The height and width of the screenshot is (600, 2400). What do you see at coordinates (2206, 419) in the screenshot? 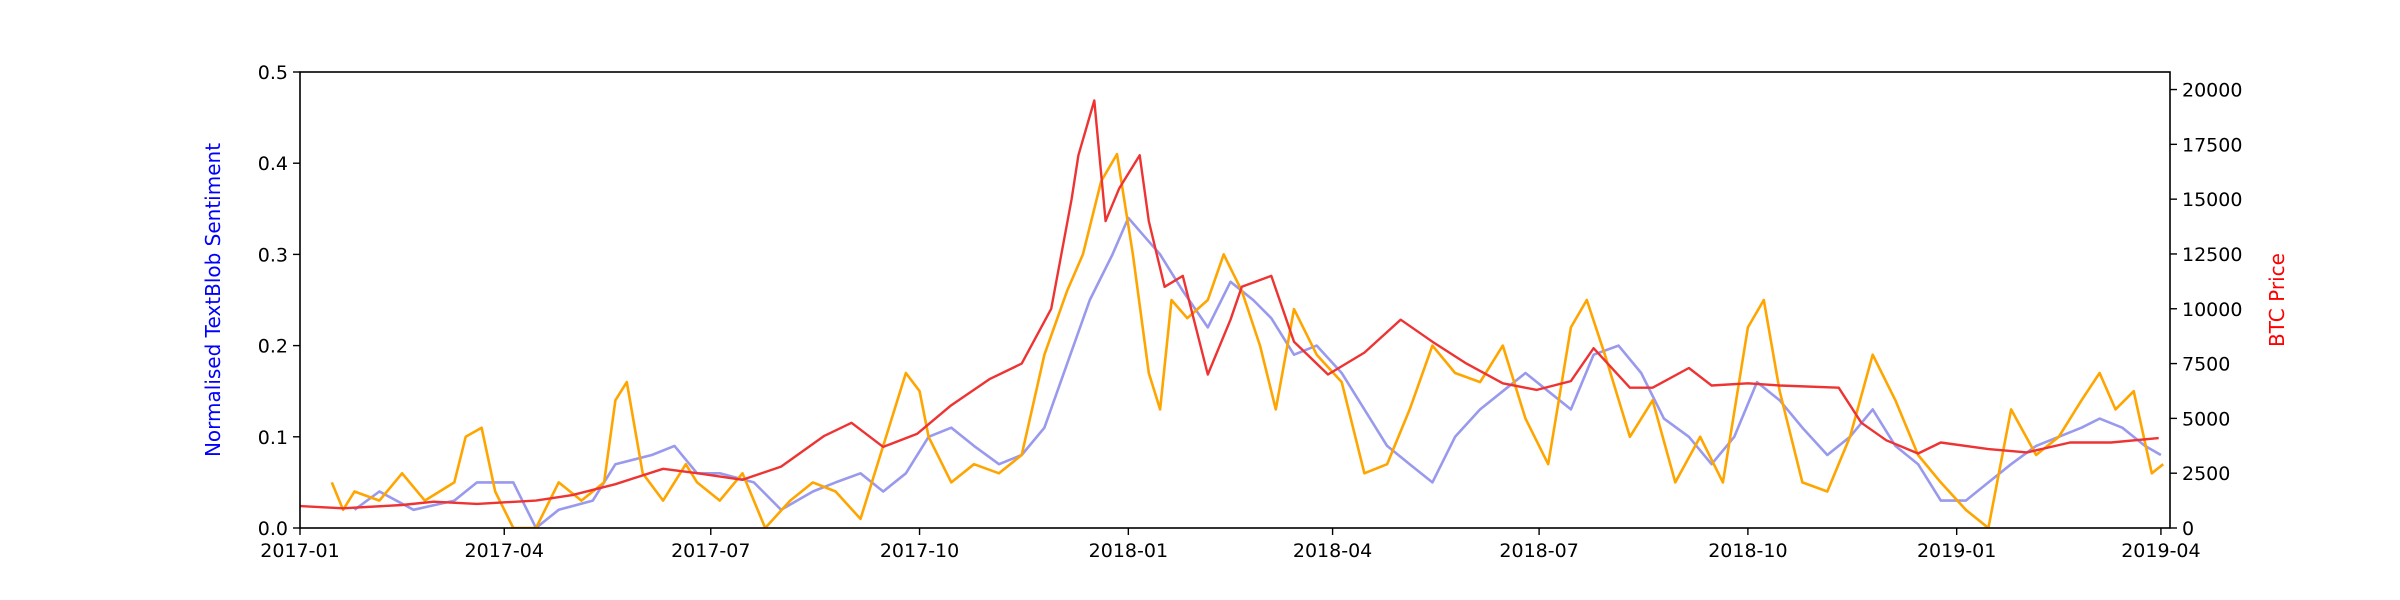
I see `y-right-tick-label: 5000` at bounding box center [2206, 419].